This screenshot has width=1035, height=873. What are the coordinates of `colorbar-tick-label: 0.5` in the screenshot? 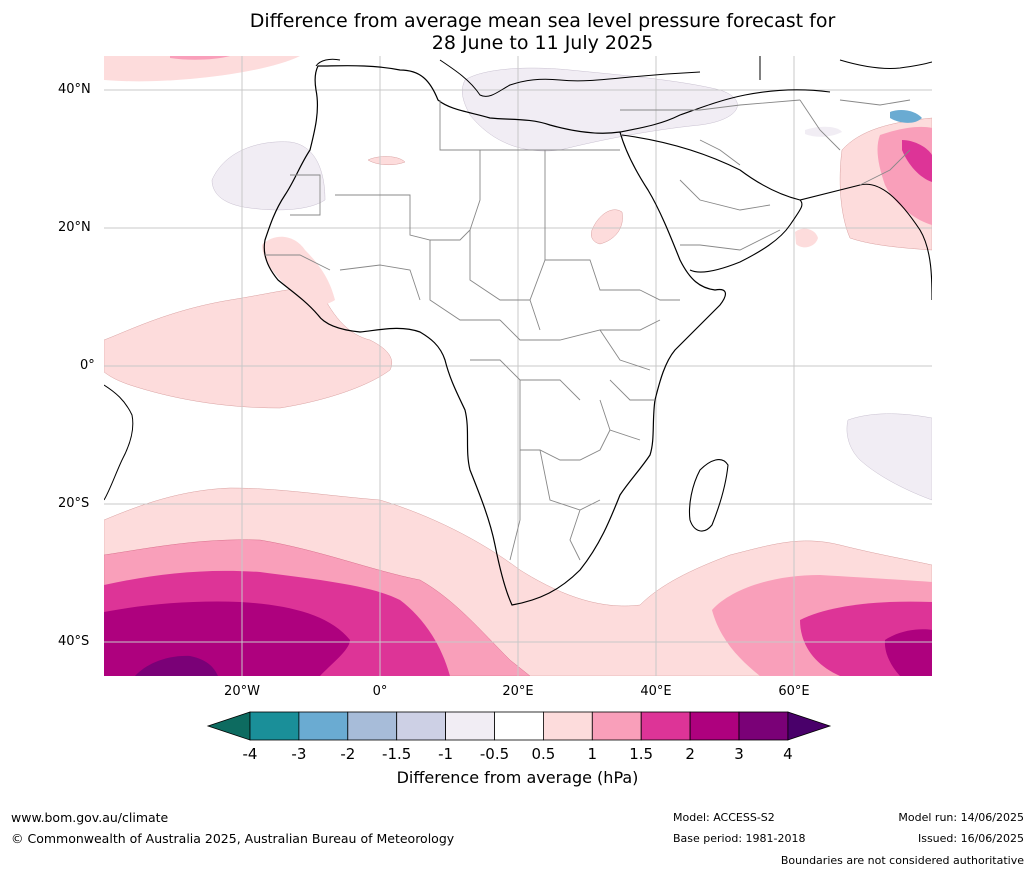 It's located at (543, 754).